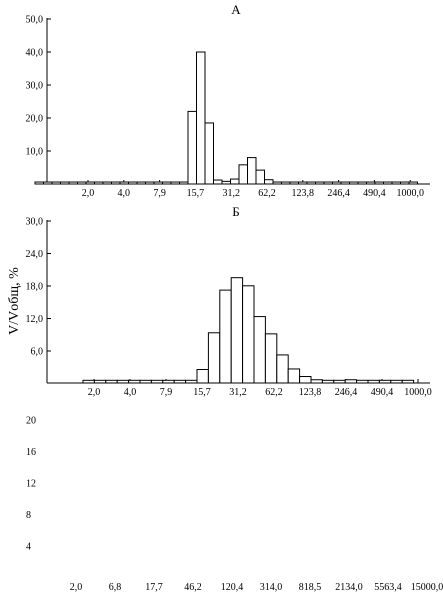 The height and width of the screenshot is (597, 443). What do you see at coordinates (238, 392) in the screenshot?
I see `b-x-tick-label: 31,2` at bounding box center [238, 392].